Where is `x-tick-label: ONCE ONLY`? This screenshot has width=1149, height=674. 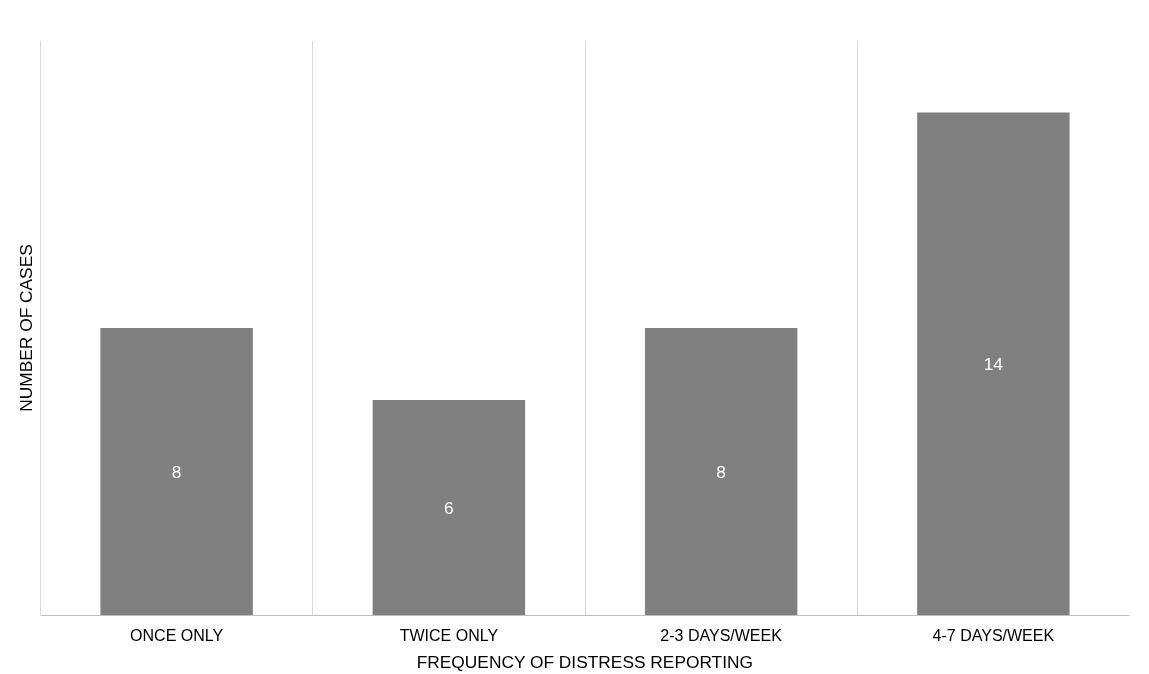
x-tick-label: ONCE ONLY is located at coordinates (177, 635).